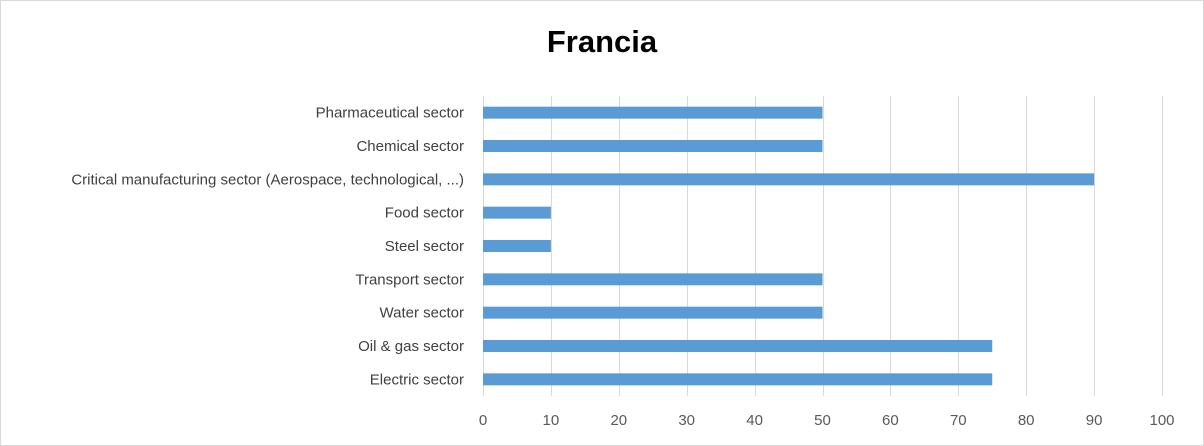 The height and width of the screenshot is (446, 1204). Describe the element at coordinates (409, 279) in the screenshot. I see `category-label: Transport sector` at that location.